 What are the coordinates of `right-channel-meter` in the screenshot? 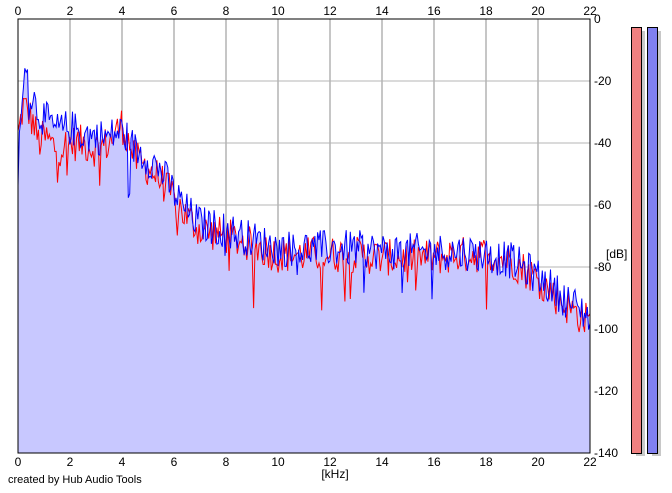 It's located at (652, 240).